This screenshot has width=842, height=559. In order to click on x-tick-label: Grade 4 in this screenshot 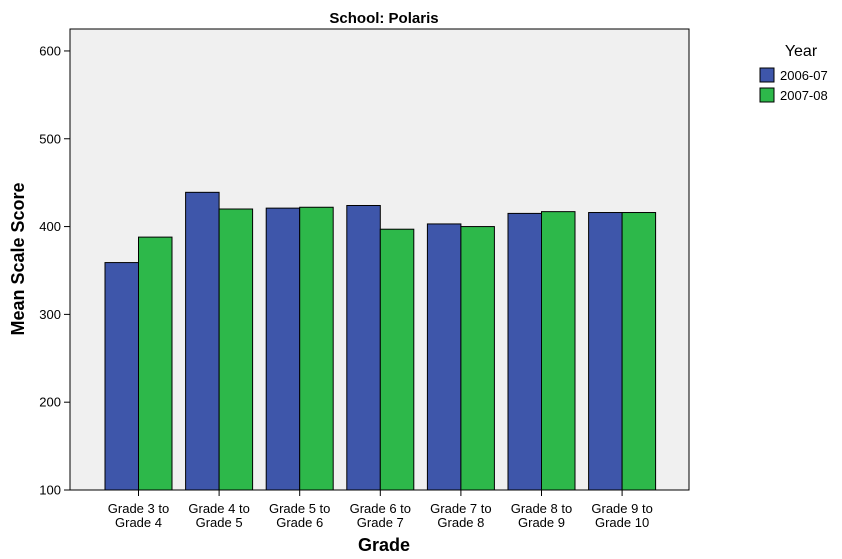, I will do `click(138, 522)`.